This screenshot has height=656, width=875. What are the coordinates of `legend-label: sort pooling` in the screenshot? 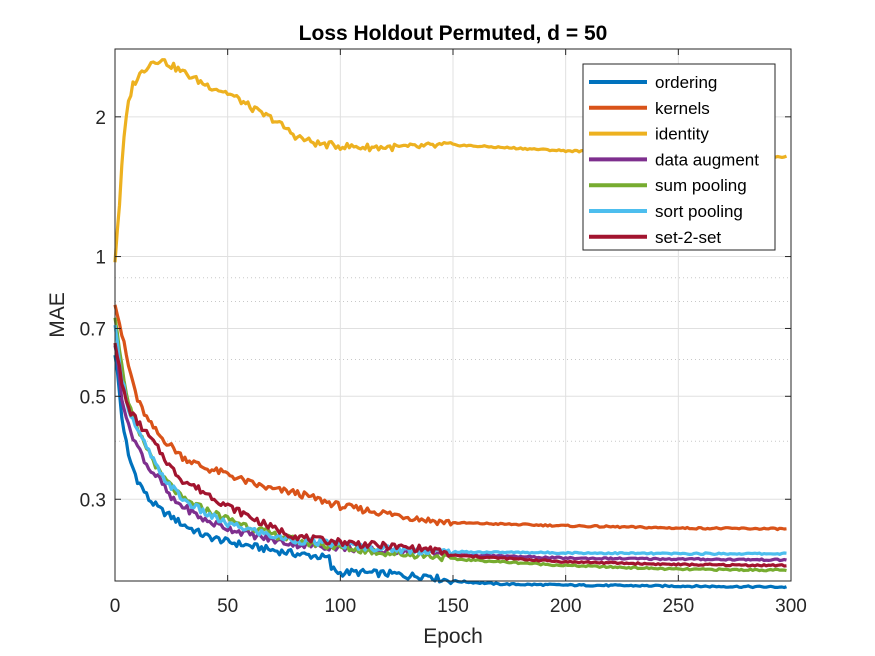 It's located at (699, 211).